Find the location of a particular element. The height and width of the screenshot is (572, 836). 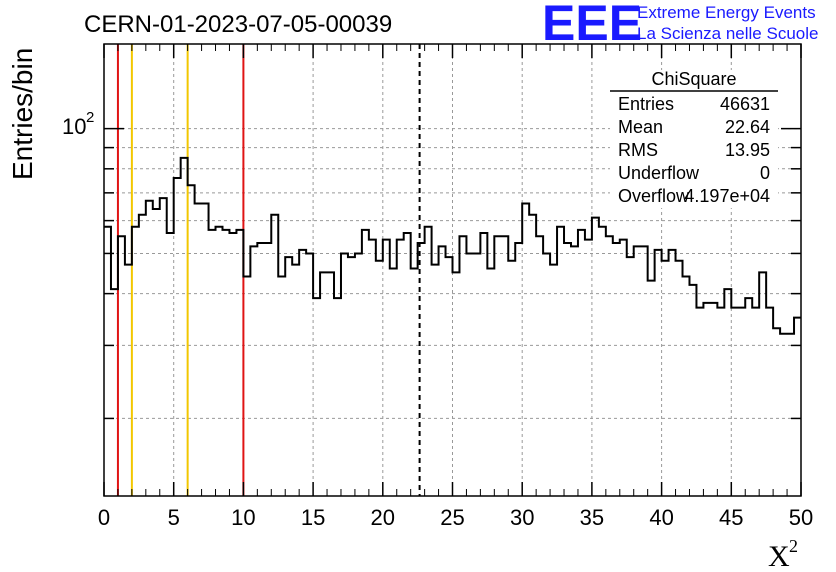

x-tick-label: 40 is located at coordinates (661, 517).